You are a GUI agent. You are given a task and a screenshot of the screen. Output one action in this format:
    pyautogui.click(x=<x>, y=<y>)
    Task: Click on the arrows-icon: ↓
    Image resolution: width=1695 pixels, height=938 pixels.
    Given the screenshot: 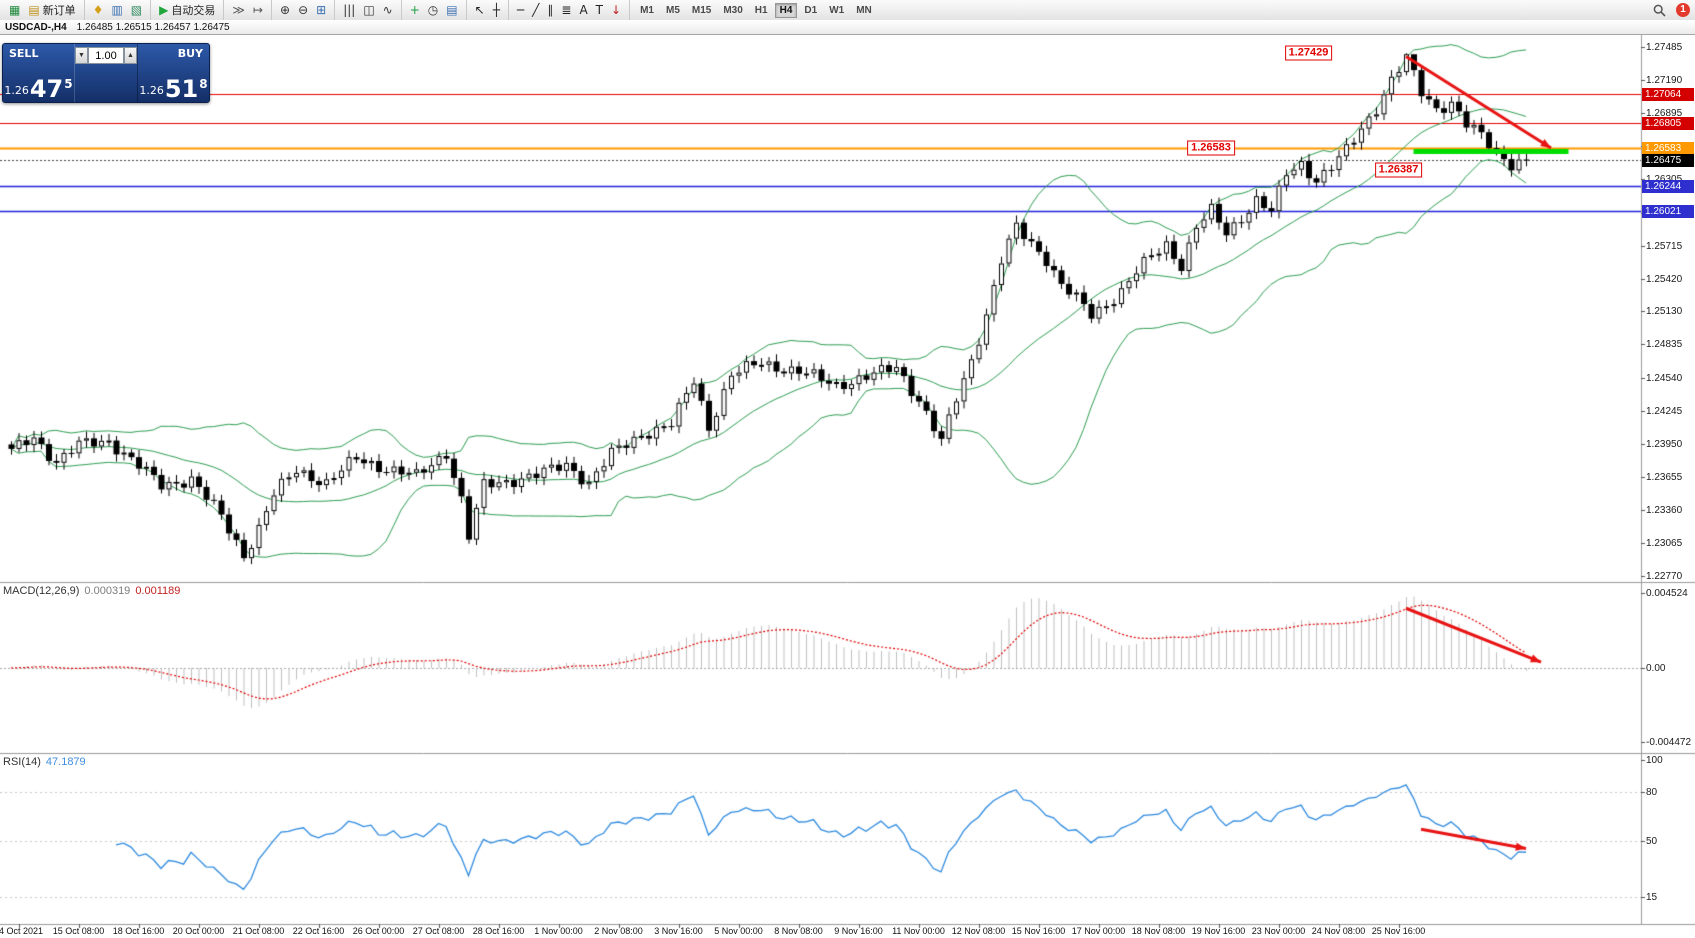 What is the action you would take?
    pyautogui.click(x=616, y=9)
    